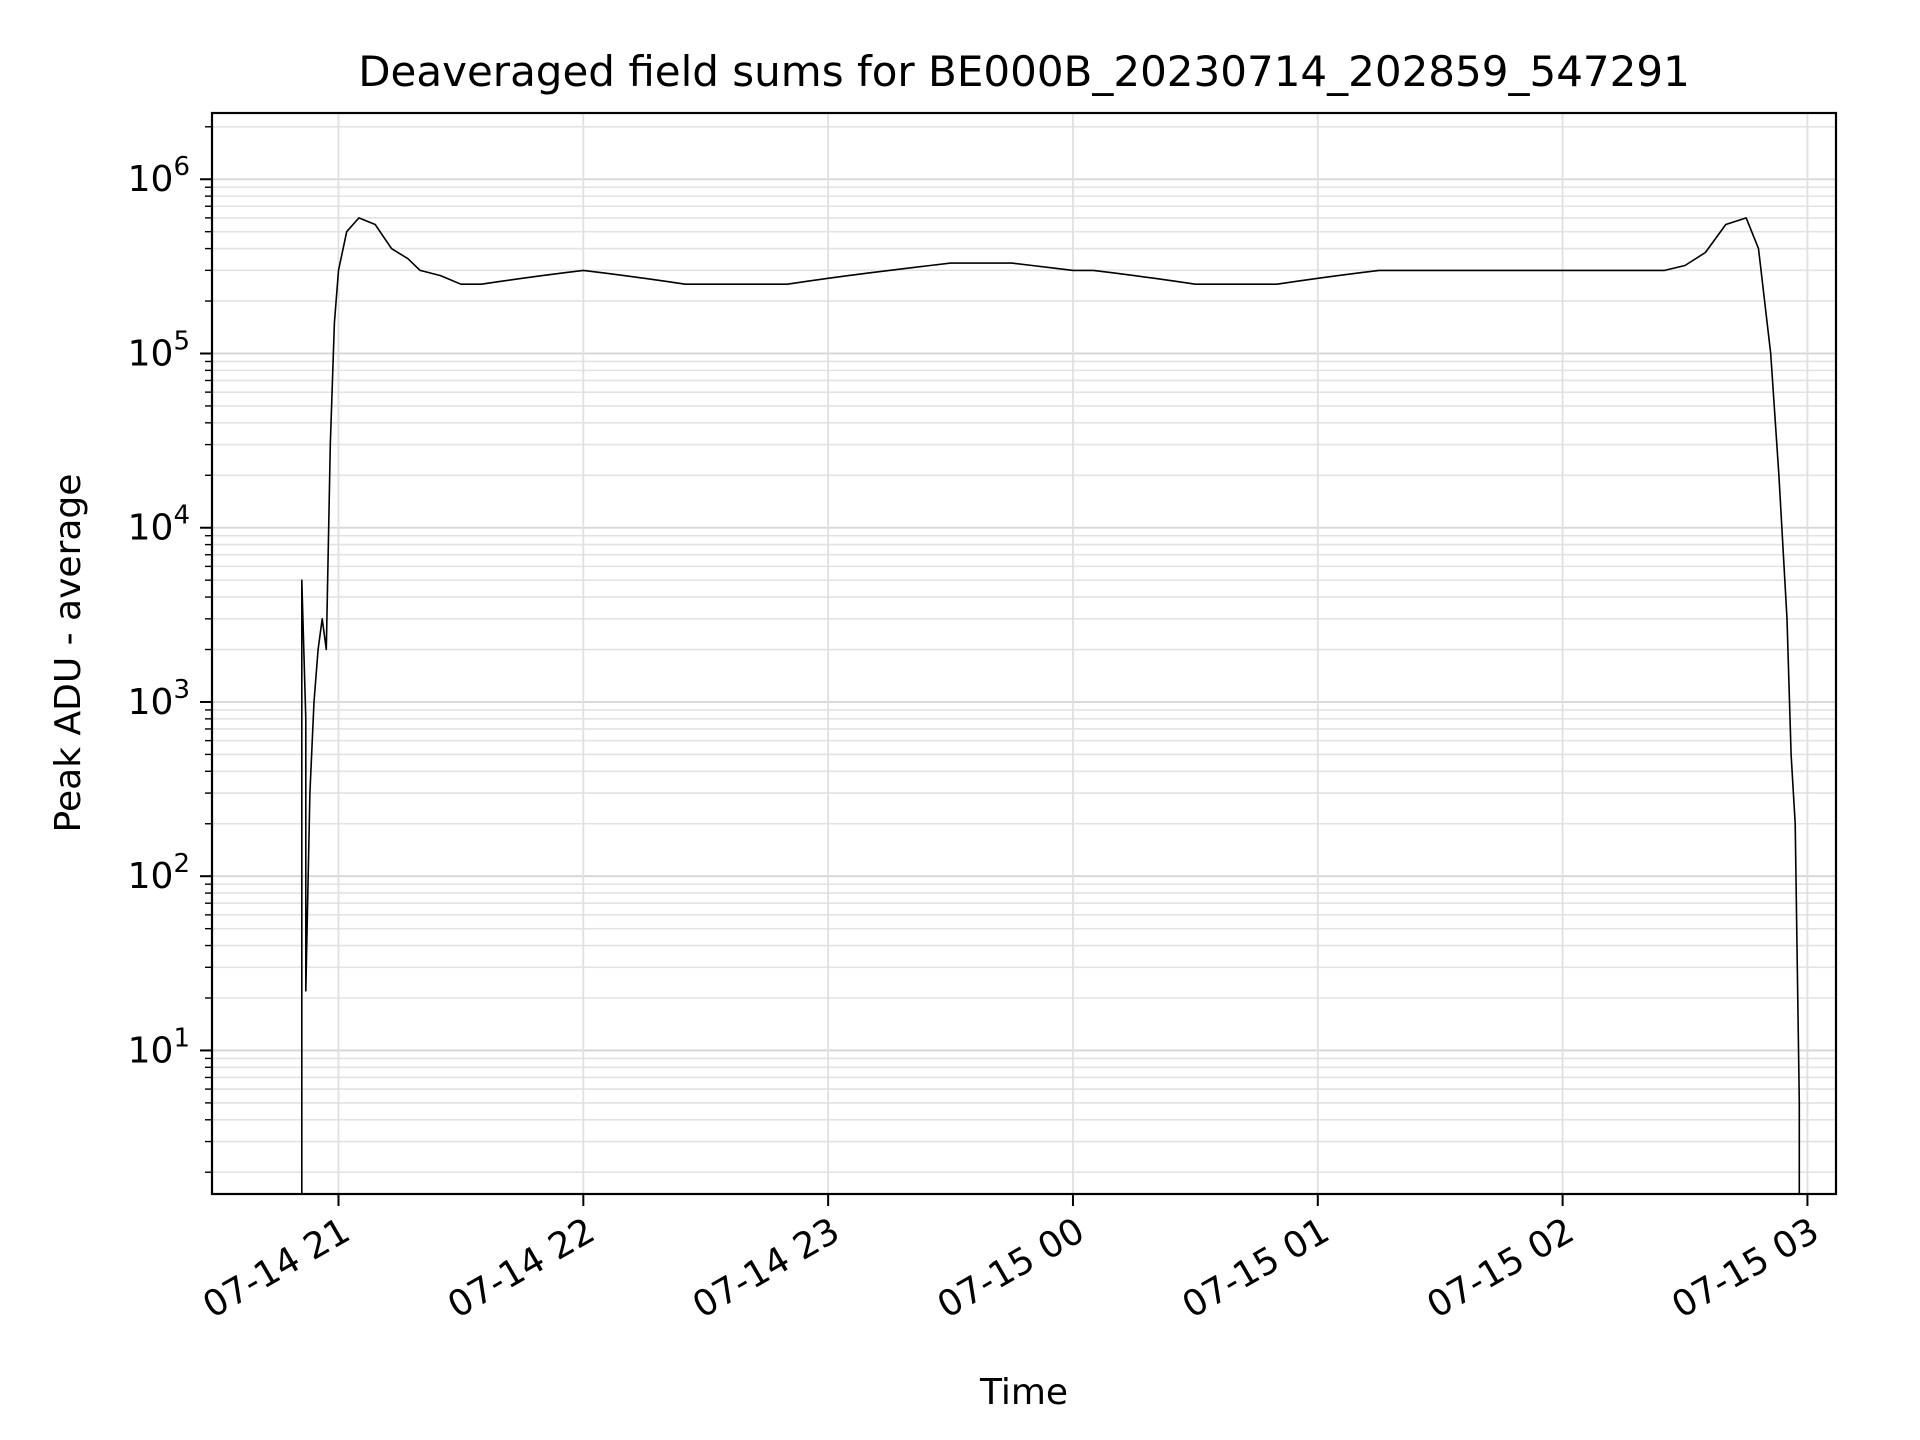 The height and width of the screenshot is (1440, 1920). I want to click on y-tick-exponent: 1, so click(181, 1038).